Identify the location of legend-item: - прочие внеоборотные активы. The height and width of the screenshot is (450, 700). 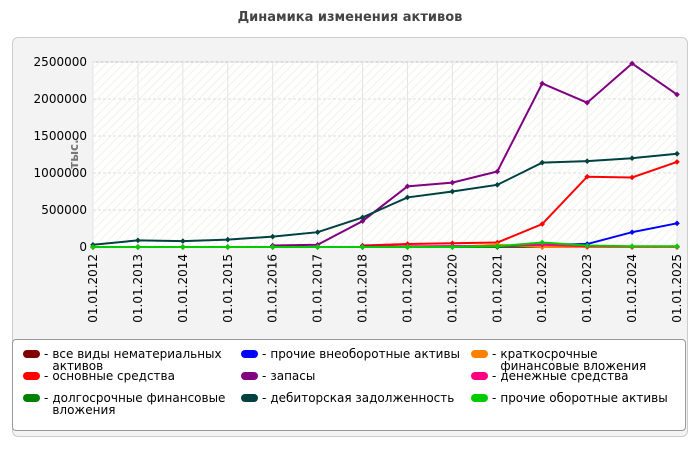
(353, 354).